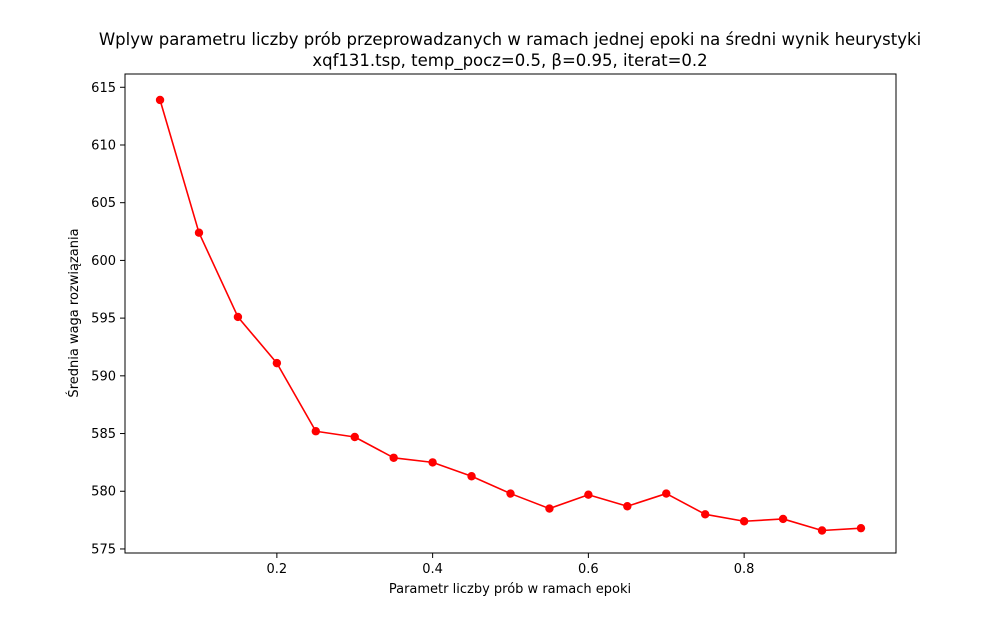 The image size is (996, 625). Describe the element at coordinates (103, 549) in the screenshot. I see `y-tick-label: 575` at that location.